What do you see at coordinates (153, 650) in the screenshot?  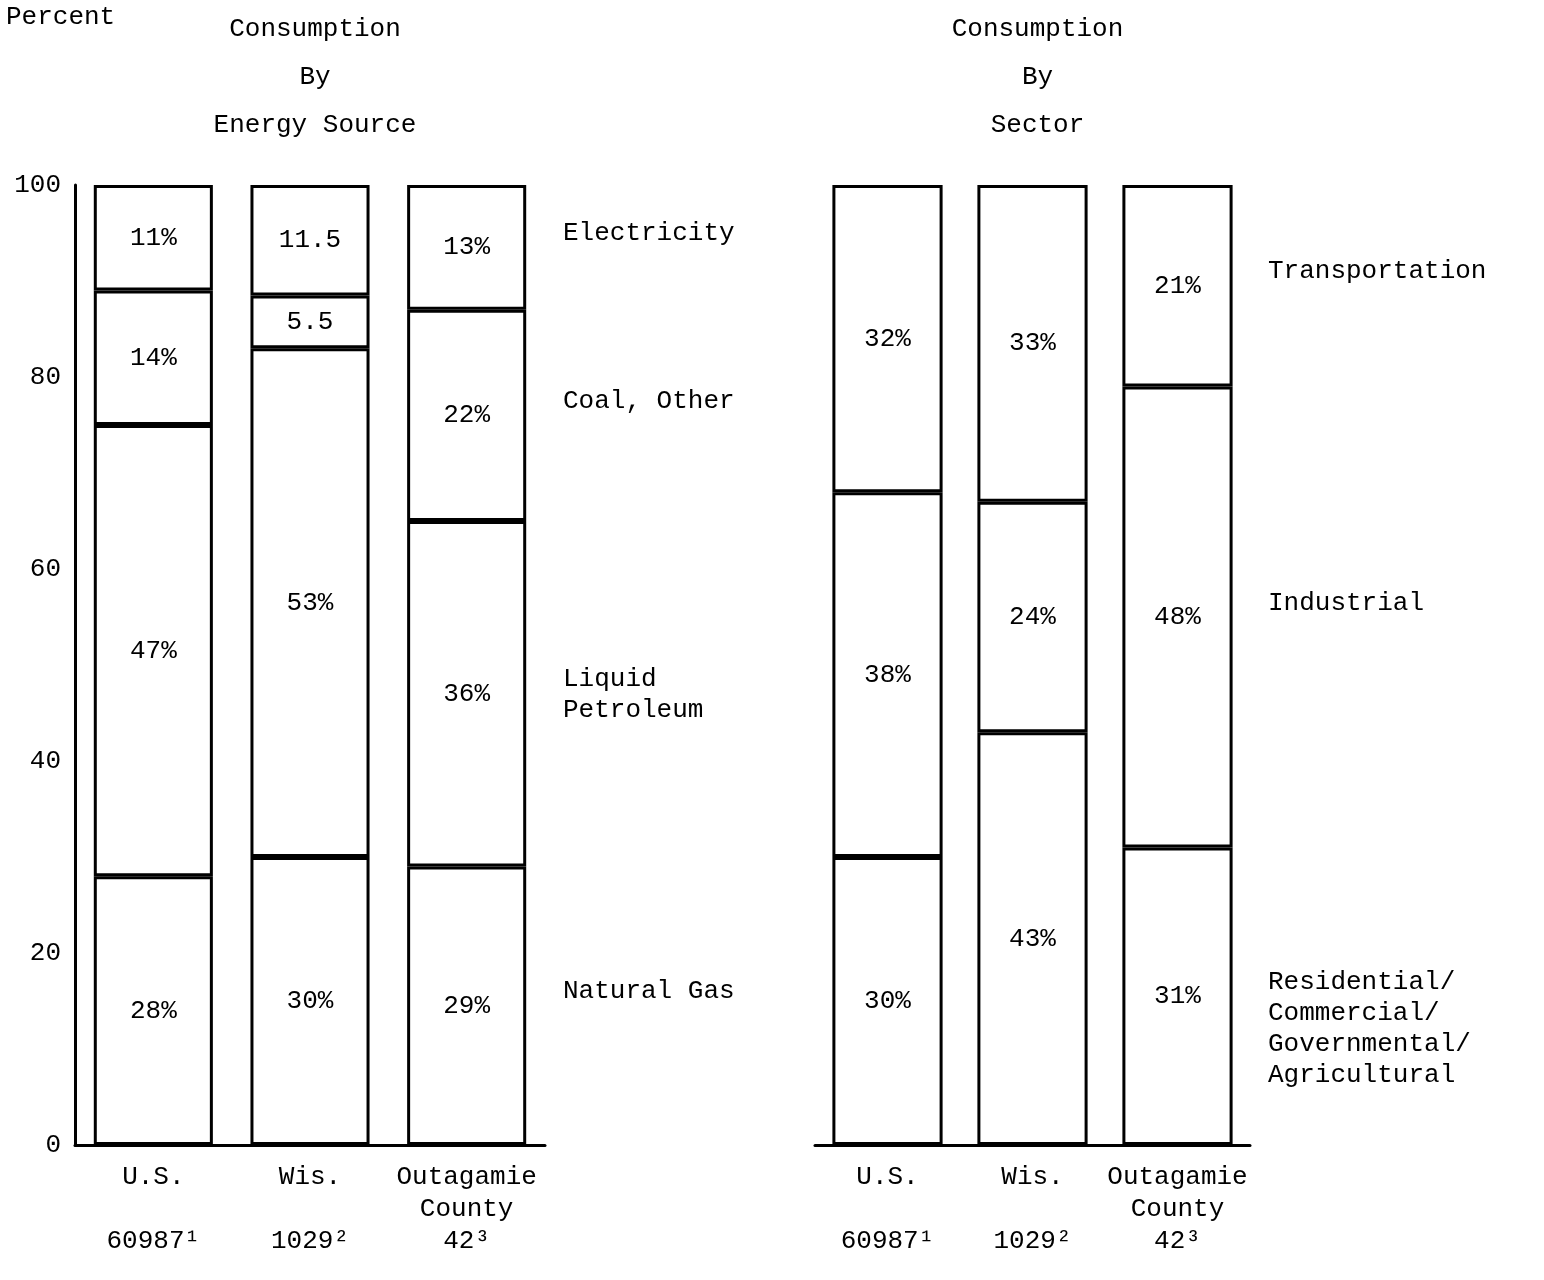 I see `data-label: 47%` at bounding box center [153, 650].